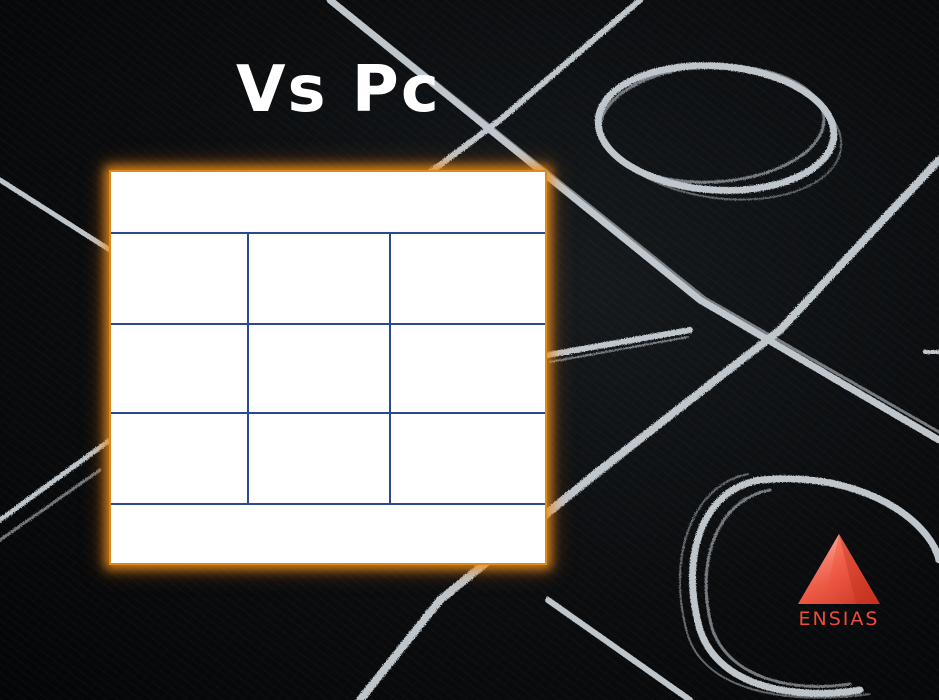 Image resolution: width=939 pixels, height=700 pixels. Describe the element at coordinates (319, 278) in the screenshot. I see `grid-cell-r1-c2` at that location.